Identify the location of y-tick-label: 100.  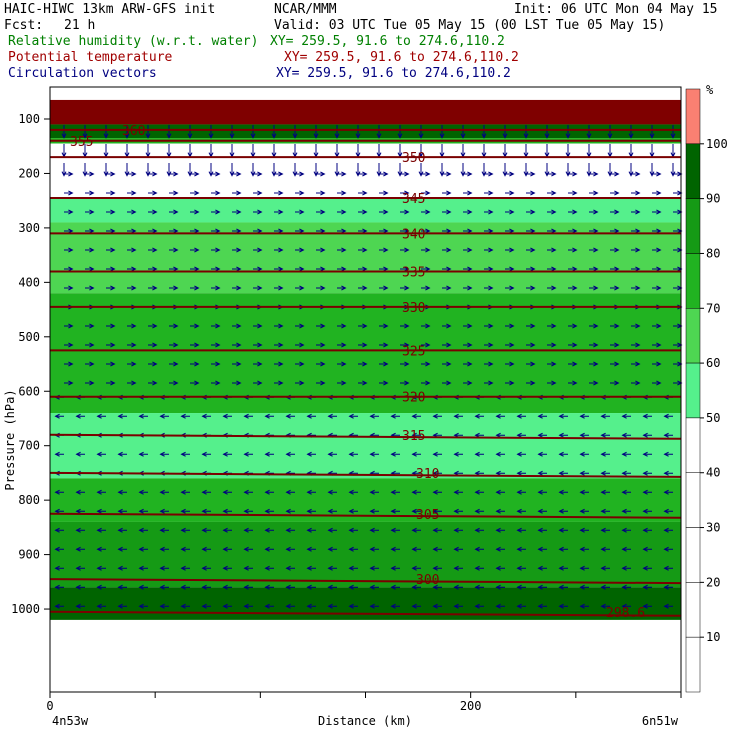
(29, 119).